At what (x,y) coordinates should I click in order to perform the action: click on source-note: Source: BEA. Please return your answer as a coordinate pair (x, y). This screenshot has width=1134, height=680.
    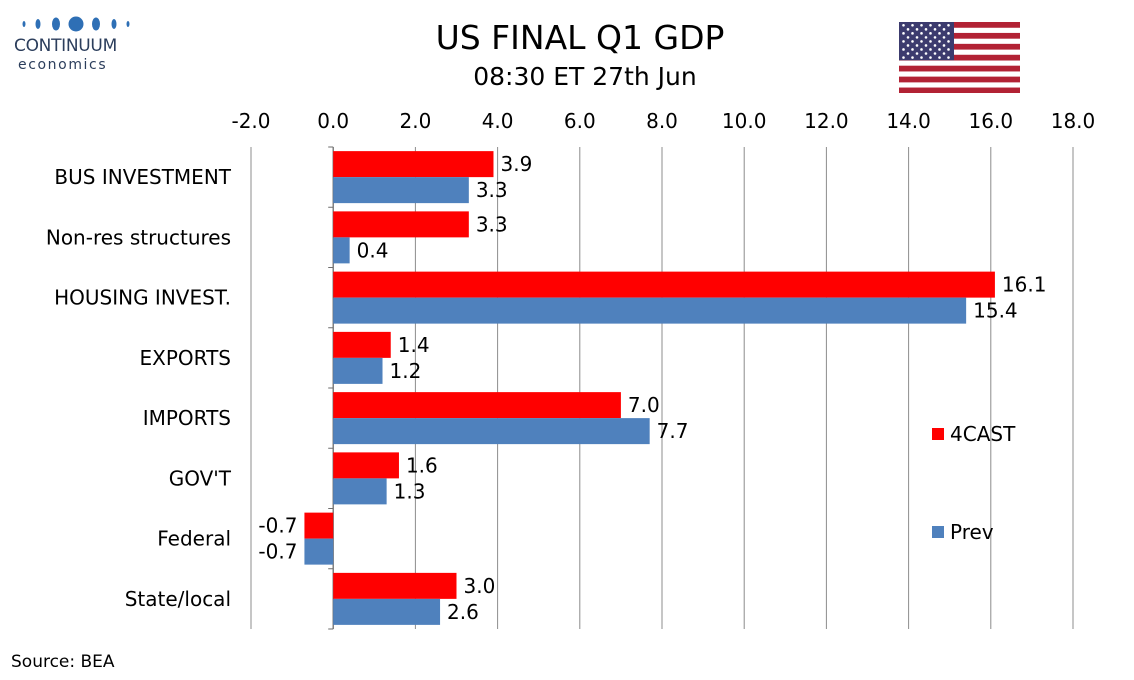
    Looking at the image, I should click on (63, 662).